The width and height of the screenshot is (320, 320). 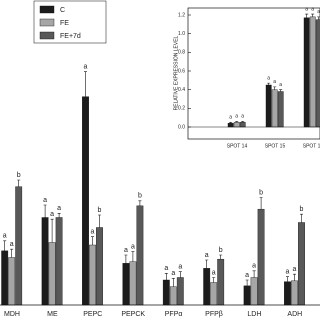 What do you see at coordinates (237, 146) in the screenshot?
I see `x-tick-label: SPOT 14` at bounding box center [237, 146].